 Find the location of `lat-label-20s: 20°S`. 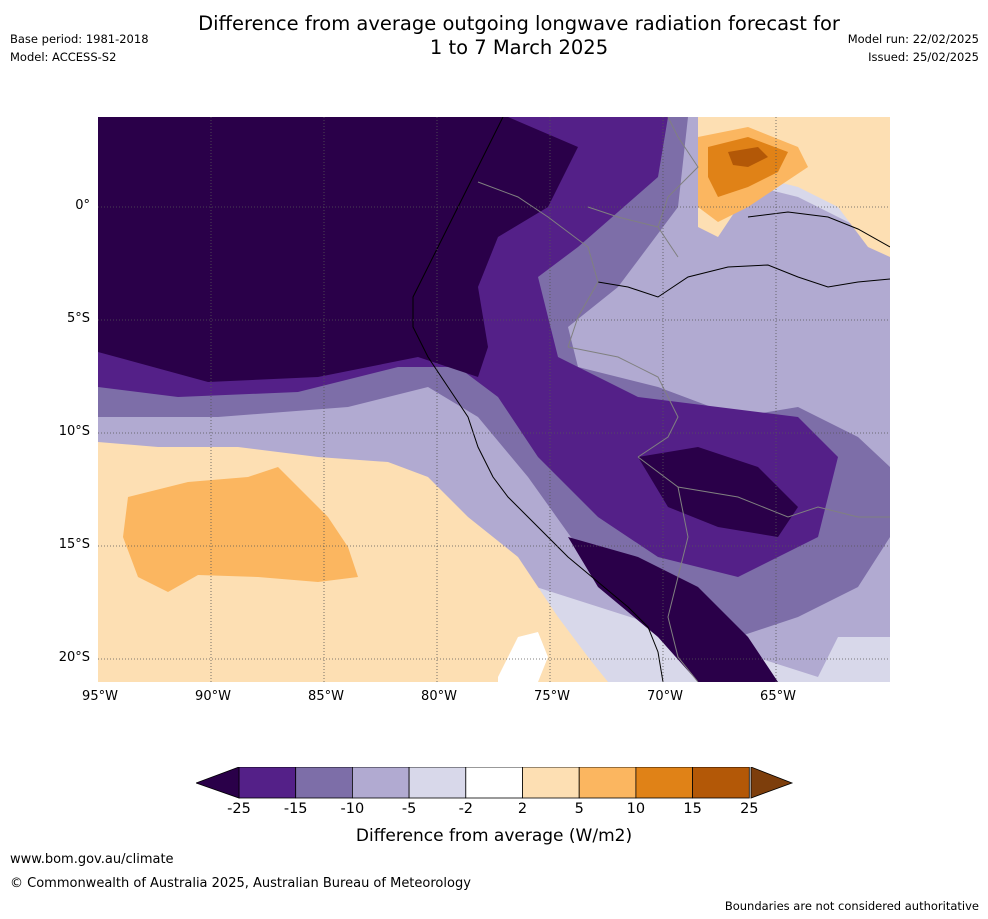

lat-label-20s: 20°S is located at coordinates (74, 657).